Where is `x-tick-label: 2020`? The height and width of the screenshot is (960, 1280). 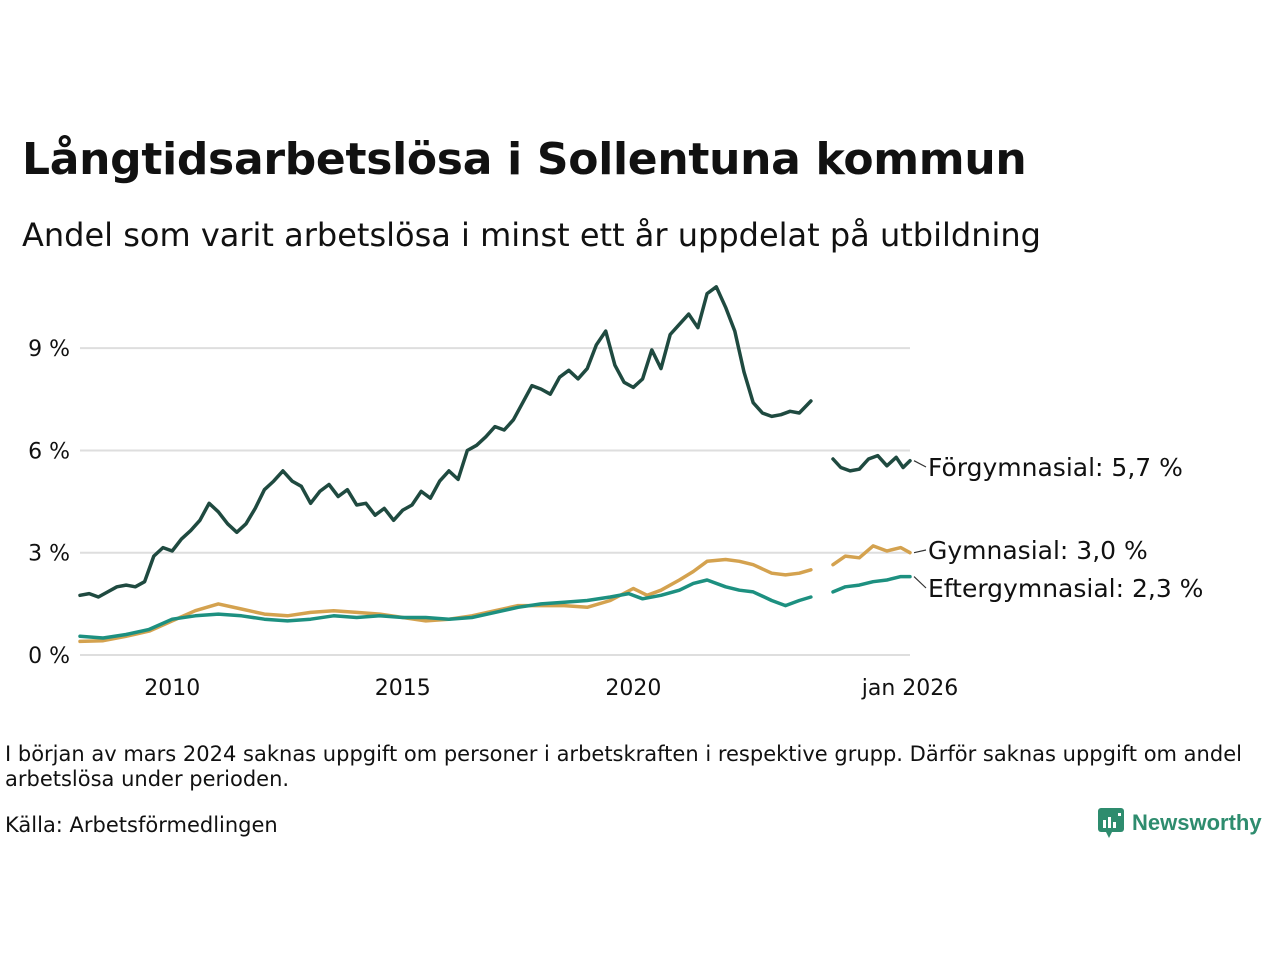 x-tick-label: 2020 is located at coordinates (633, 688).